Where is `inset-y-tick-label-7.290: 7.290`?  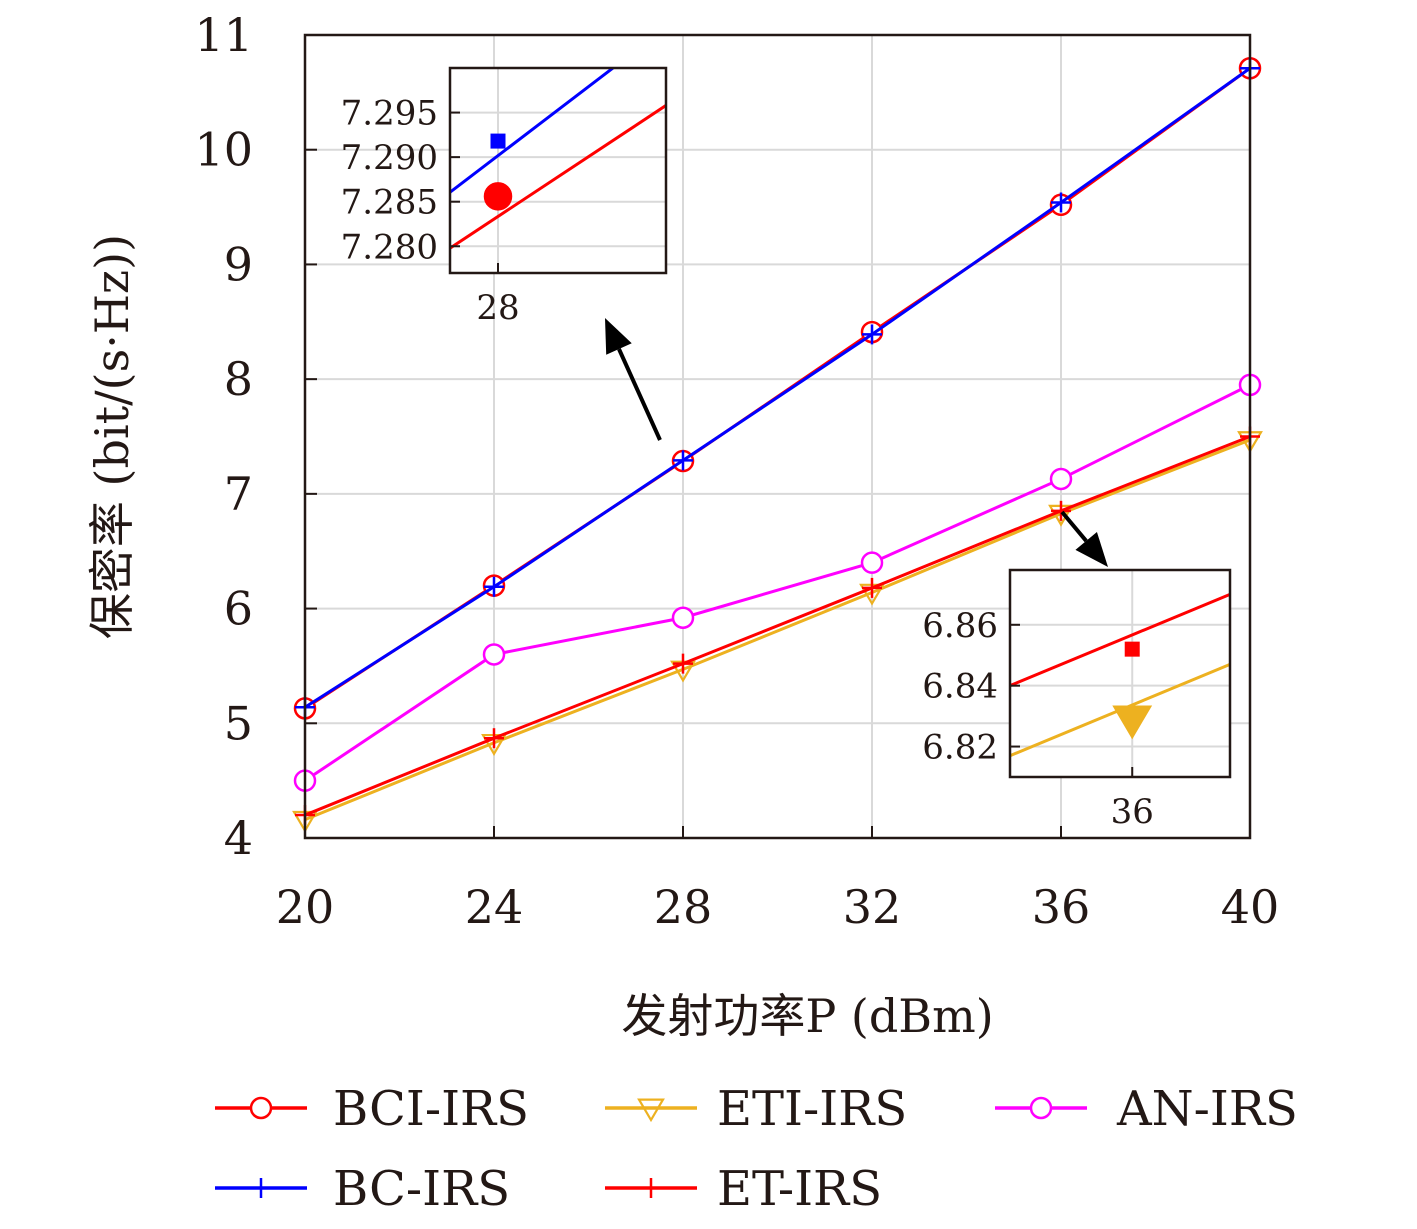 inset-y-tick-label-7.290: 7.290 is located at coordinates (389, 158).